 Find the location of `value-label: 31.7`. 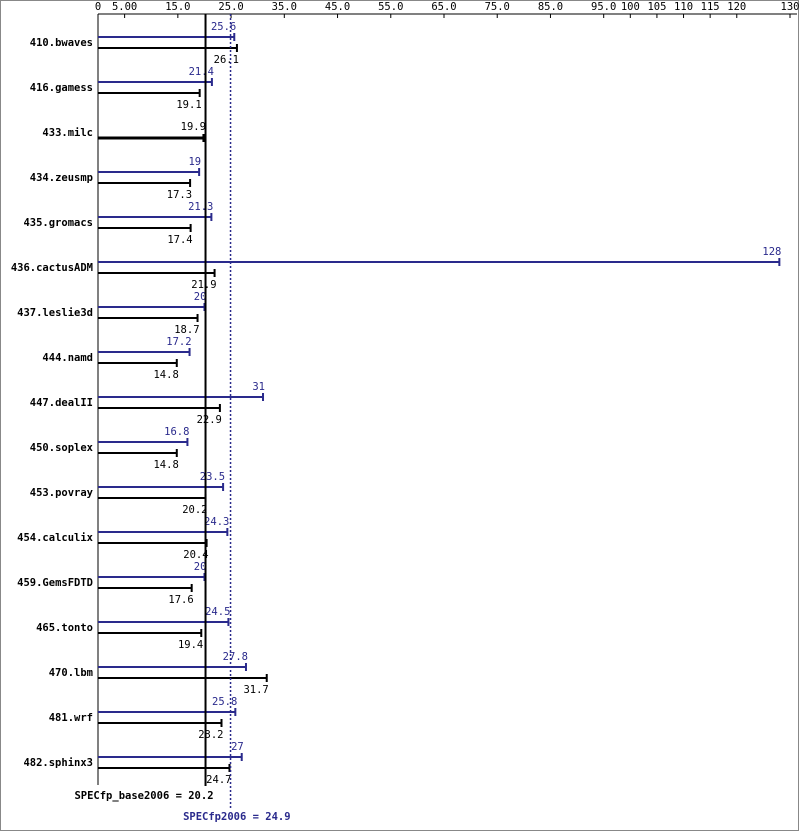

value-label: 31.7 is located at coordinates (255, 690).